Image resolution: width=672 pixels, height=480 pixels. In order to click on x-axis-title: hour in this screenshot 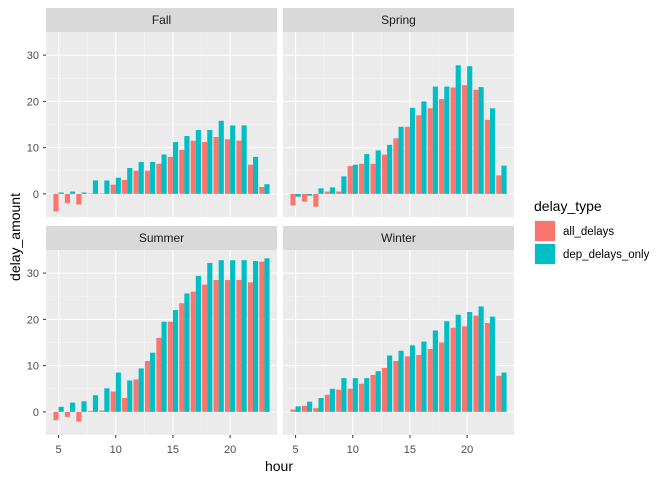, I will do `click(279, 466)`.